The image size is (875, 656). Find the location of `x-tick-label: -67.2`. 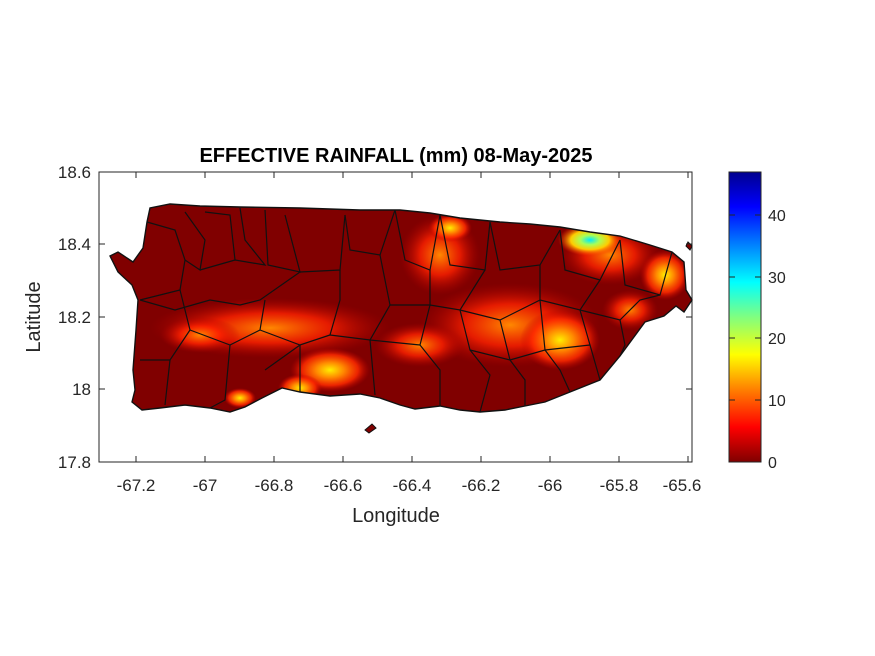

x-tick-label: -67.2 is located at coordinates (136, 485).